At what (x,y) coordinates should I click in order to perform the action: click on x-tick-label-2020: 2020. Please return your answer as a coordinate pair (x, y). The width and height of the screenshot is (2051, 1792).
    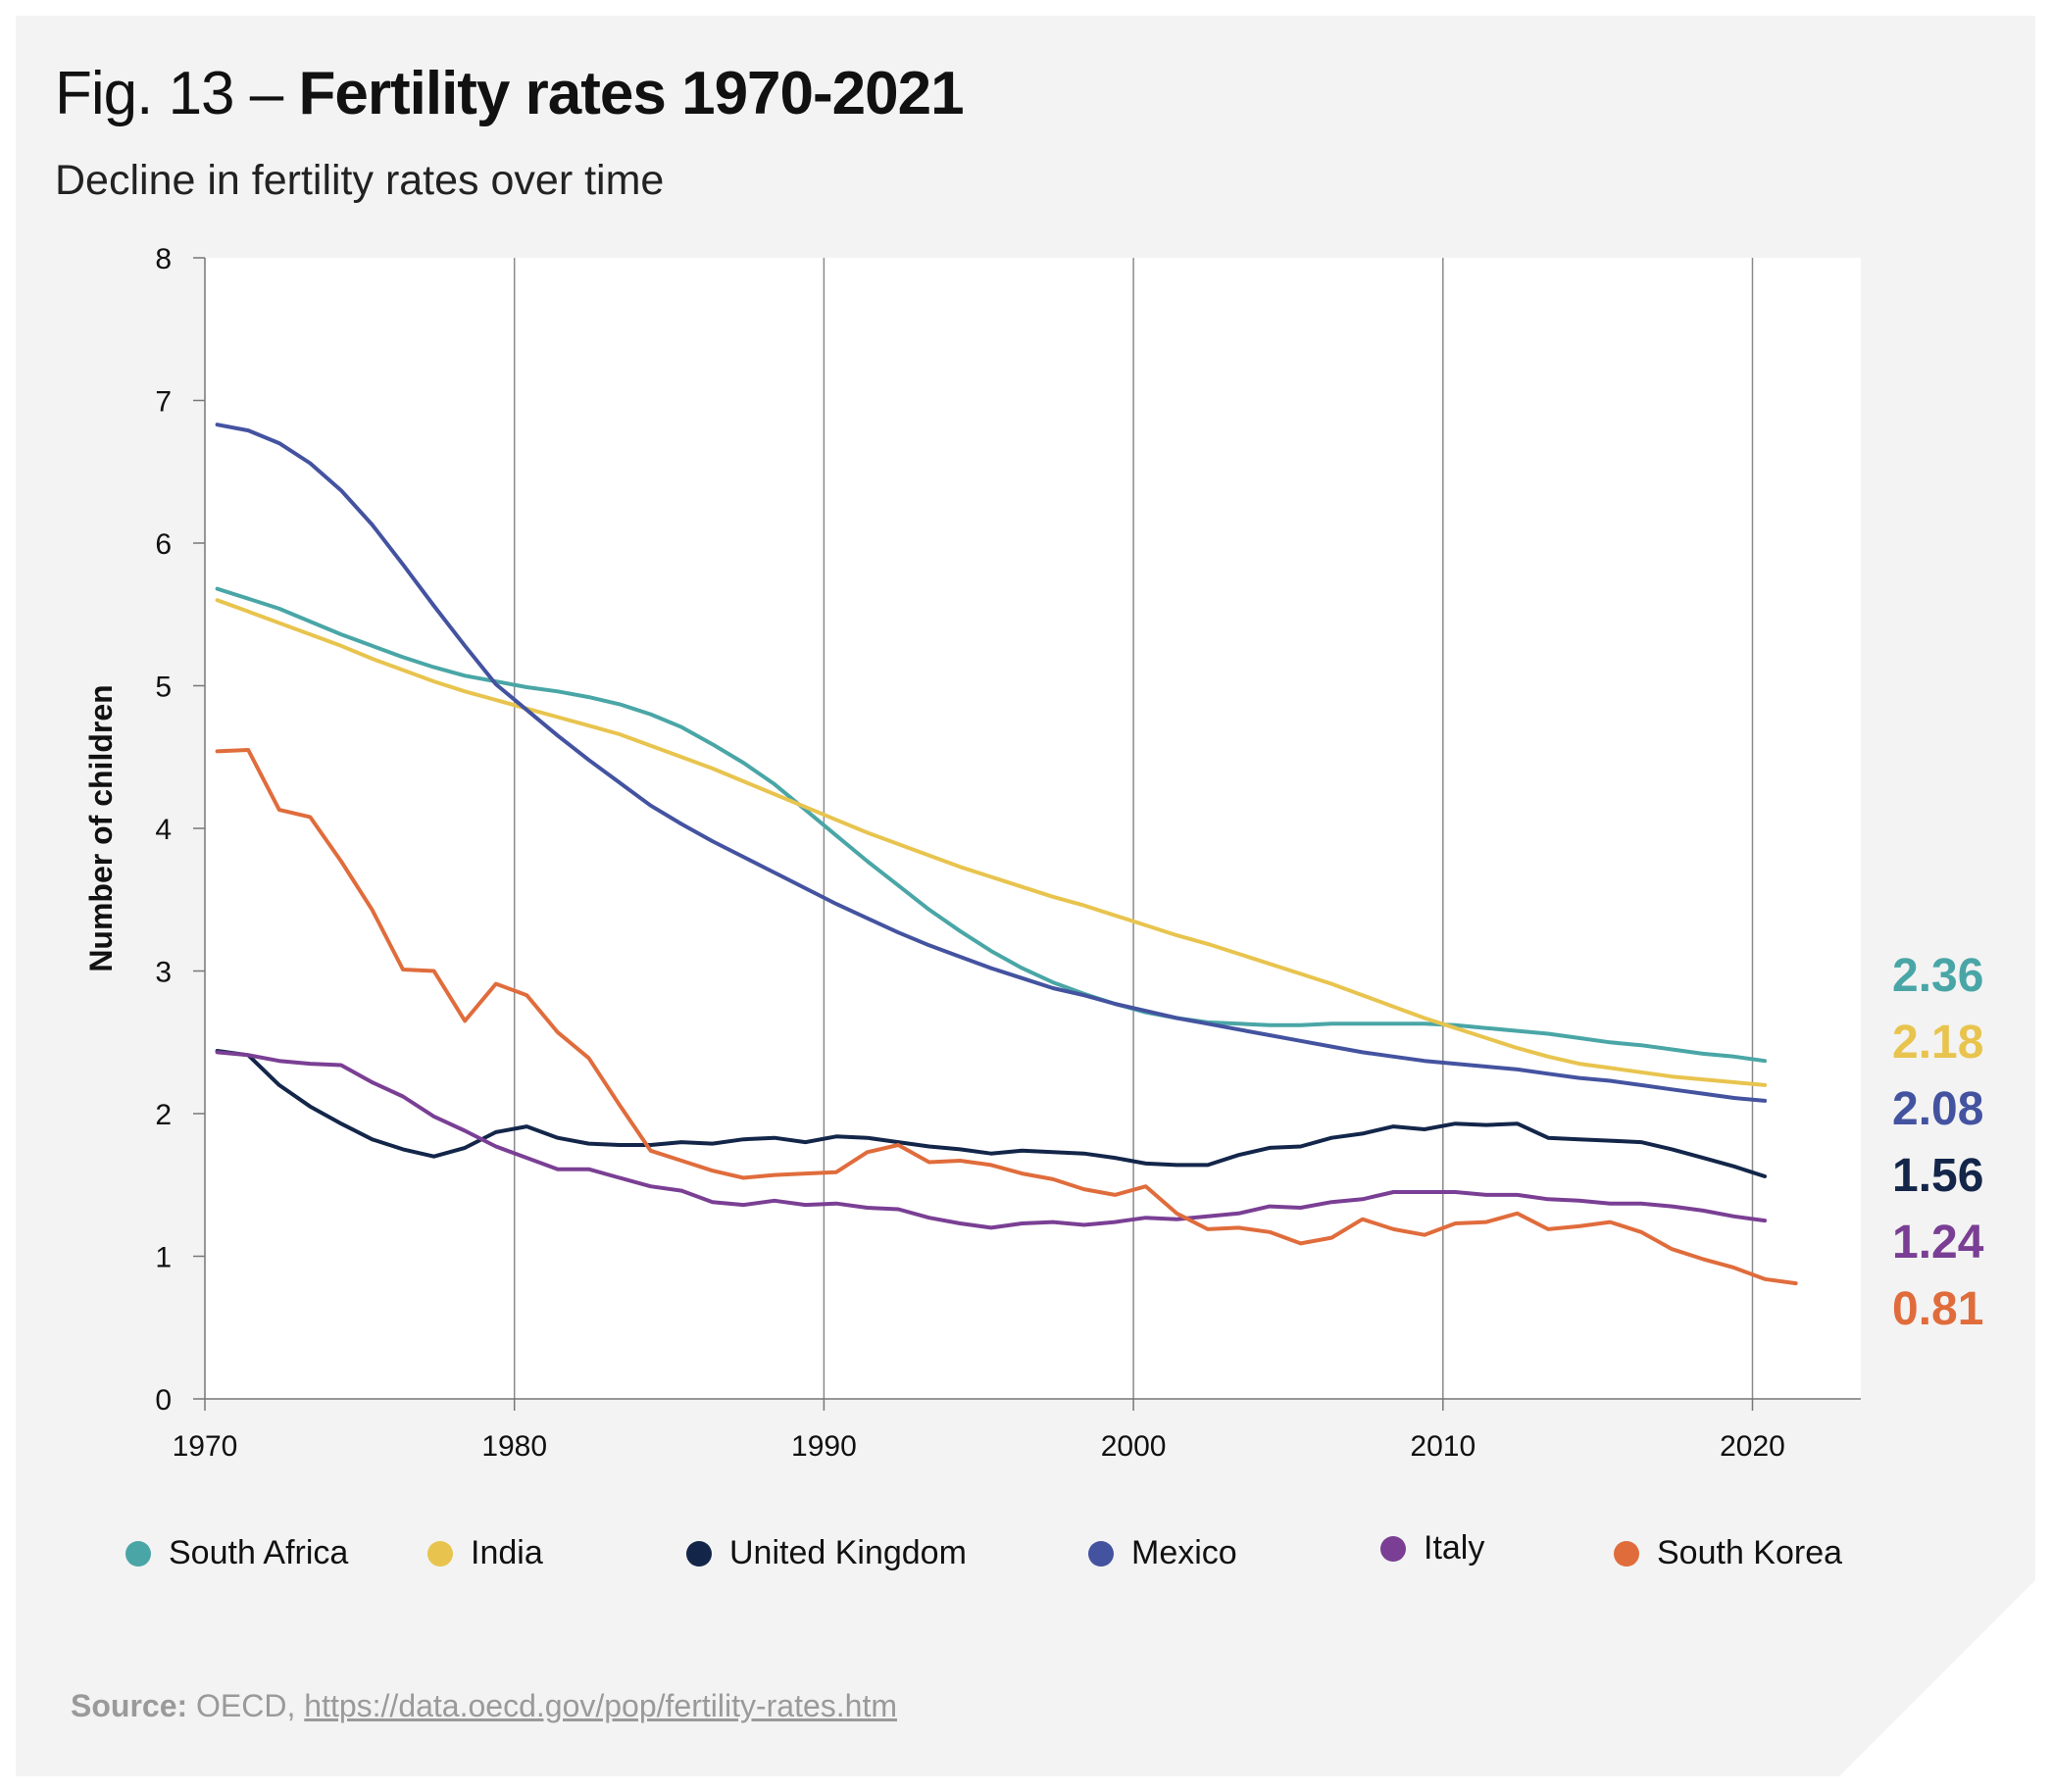
    Looking at the image, I should click on (1753, 1446).